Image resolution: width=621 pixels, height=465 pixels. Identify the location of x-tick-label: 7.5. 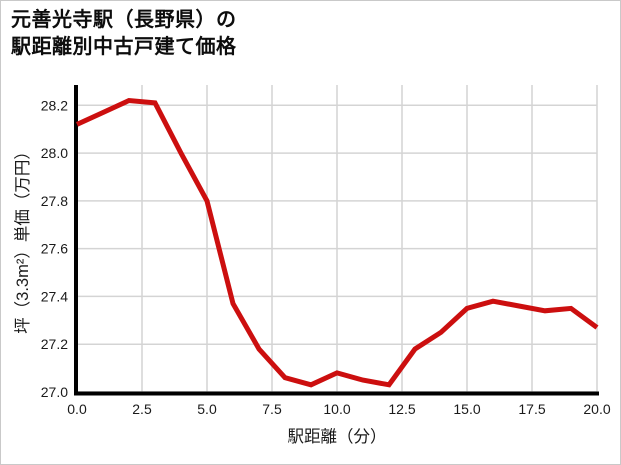
(272, 409).